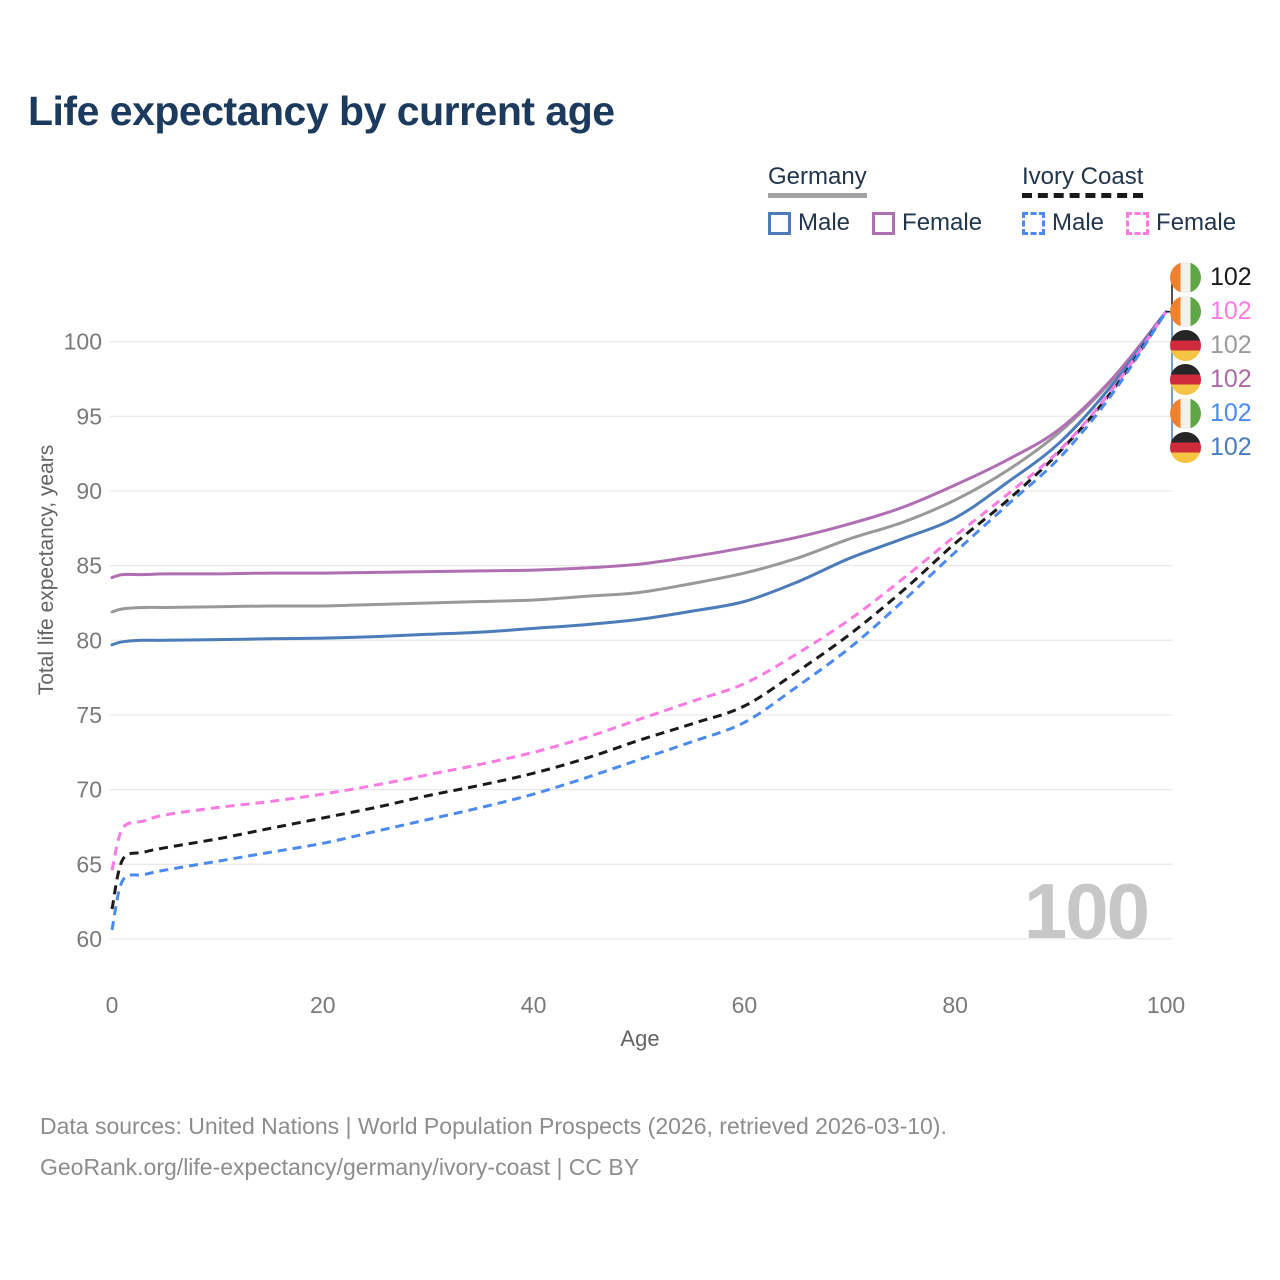 The image size is (1280, 1280). What do you see at coordinates (89, 491) in the screenshot?
I see `y-axis-tick-label: 90` at bounding box center [89, 491].